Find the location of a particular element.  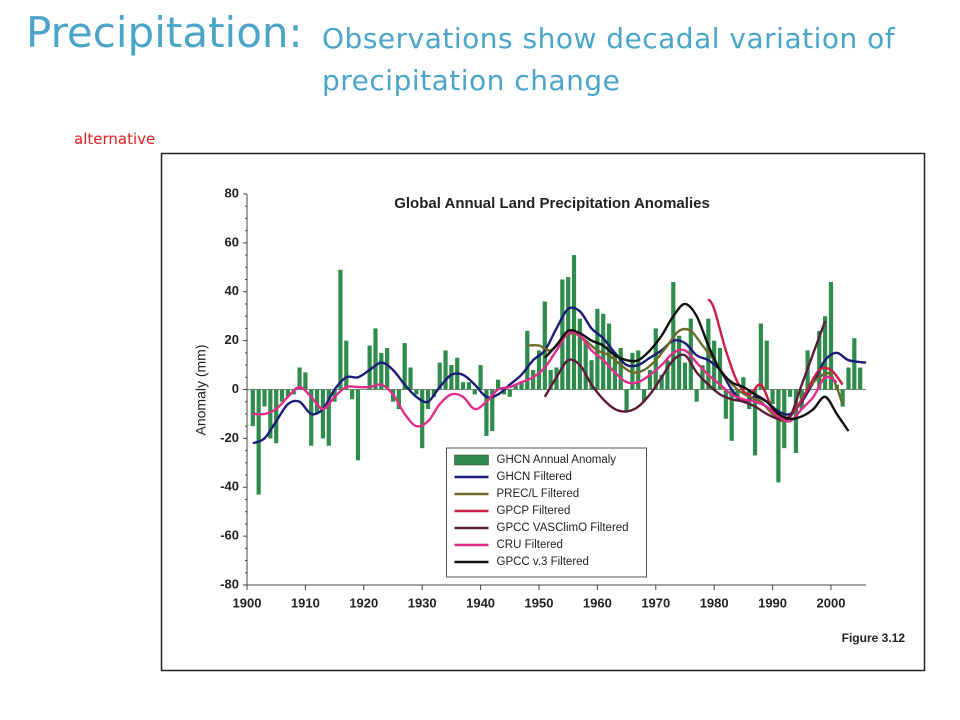

y-tick-label: -20 is located at coordinates (229, 437).